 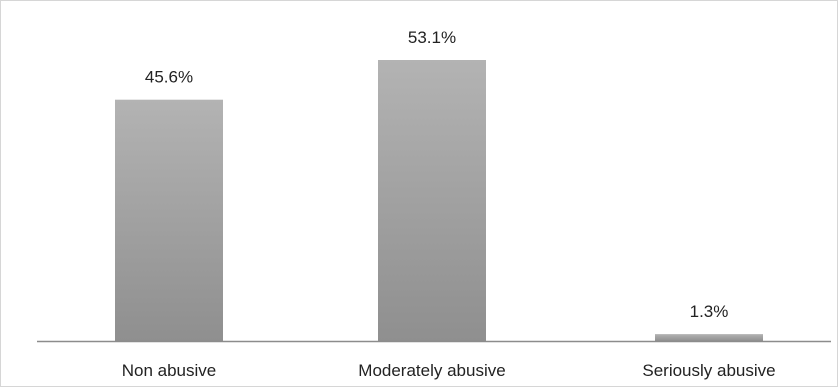 I want to click on bar-seriously-abusive, so click(x=709, y=337).